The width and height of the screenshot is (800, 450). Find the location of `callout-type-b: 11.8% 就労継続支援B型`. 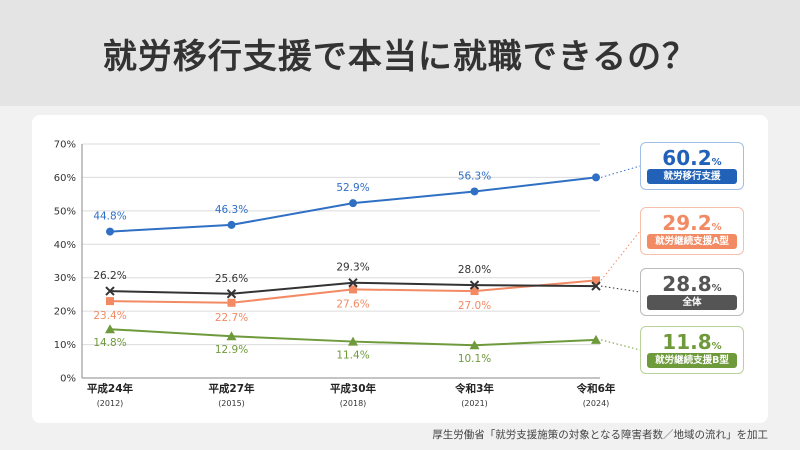

callout-type-b: 11.8% 就労継続支援B型 is located at coordinates (692, 350).